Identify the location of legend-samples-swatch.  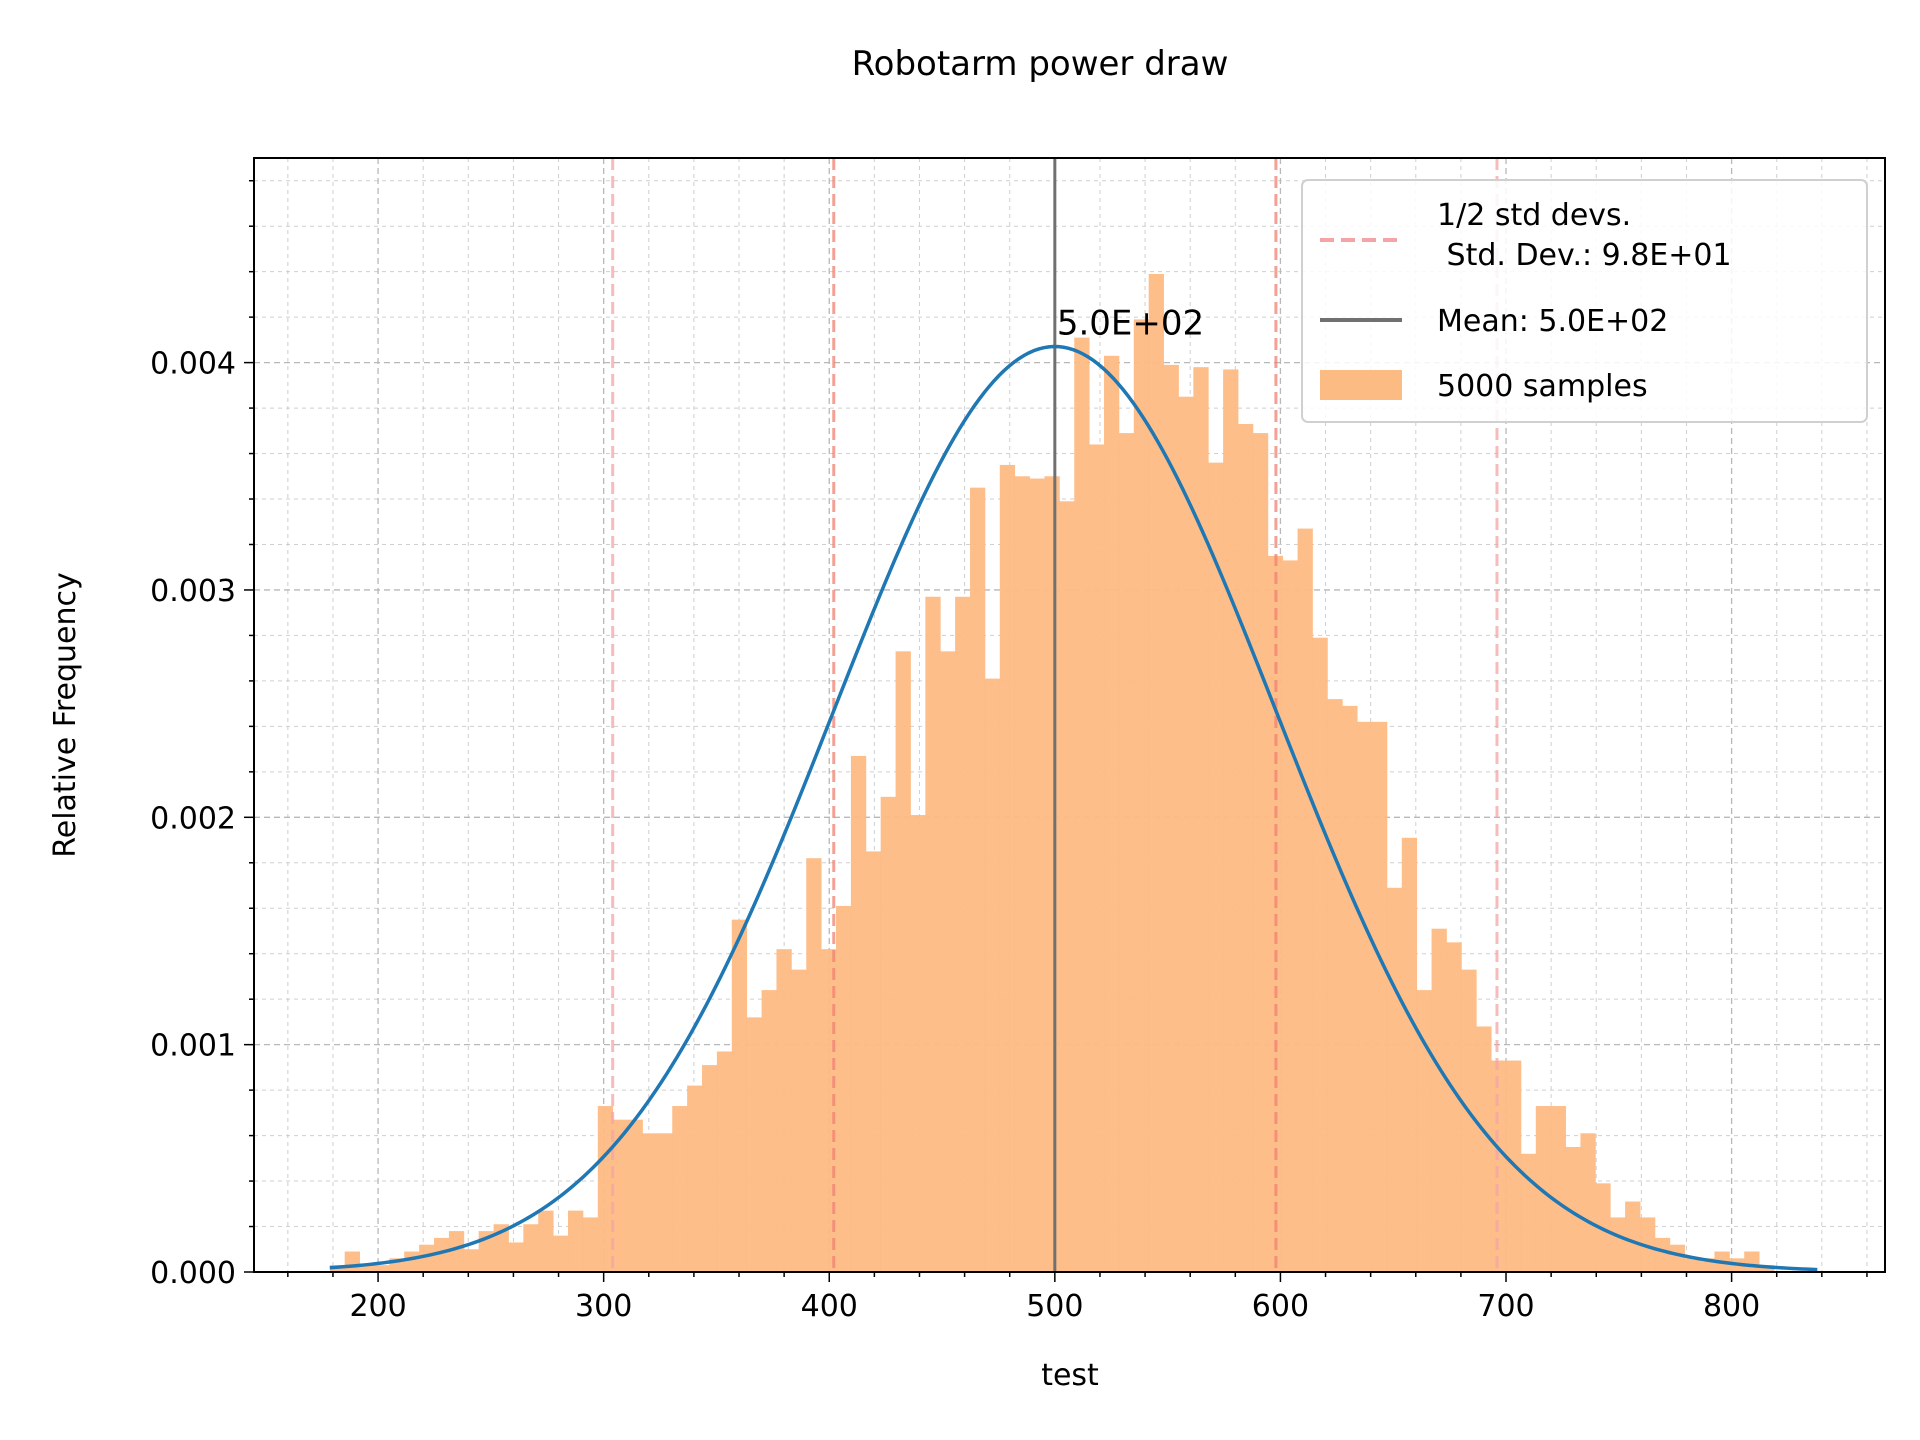
(1361, 385).